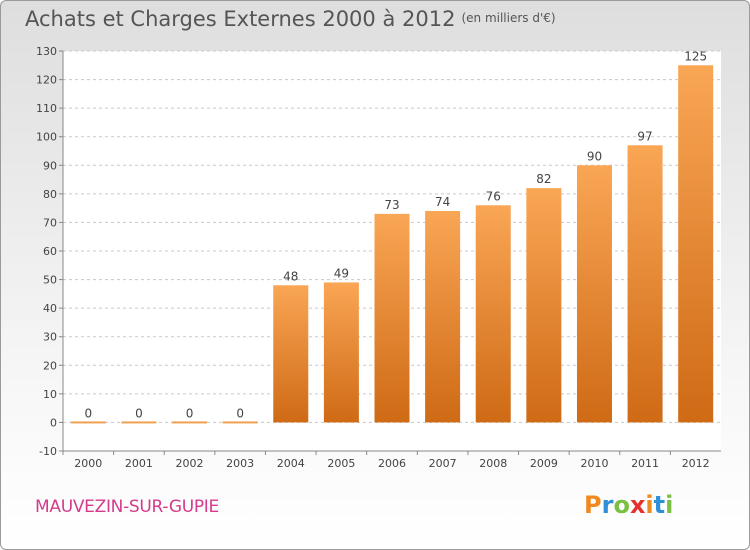 The height and width of the screenshot is (550, 750). I want to click on y-tick-label: 10, so click(50, 394).